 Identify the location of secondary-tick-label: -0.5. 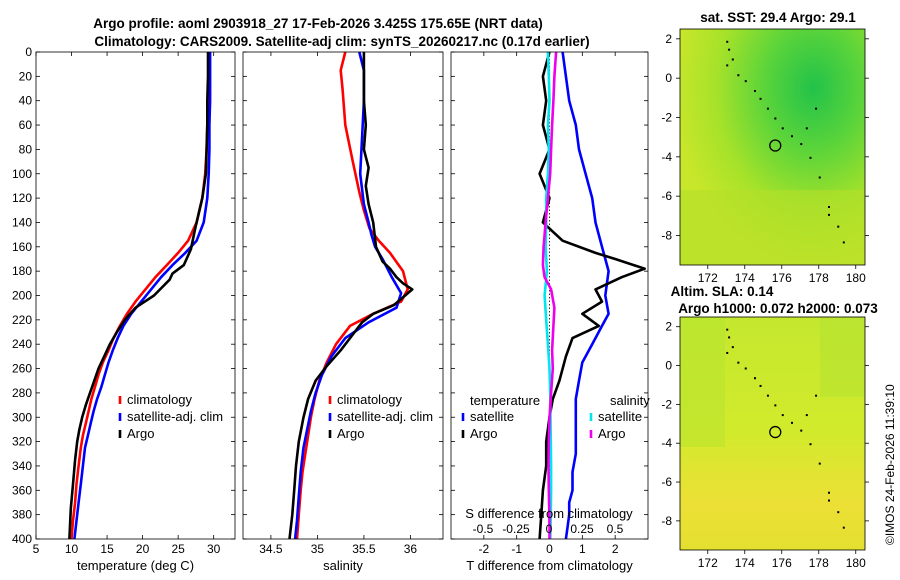
(483, 529).